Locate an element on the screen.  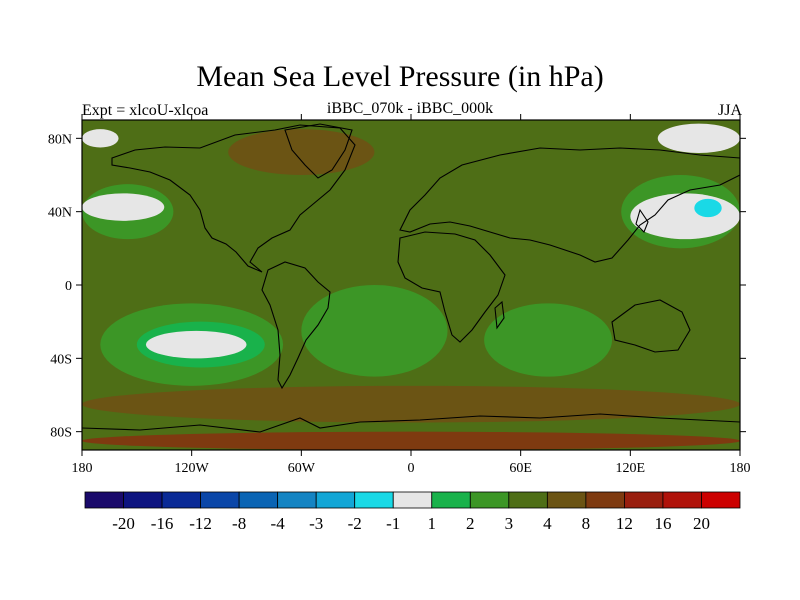
colorbar-label: -4 is located at coordinates (278, 523).